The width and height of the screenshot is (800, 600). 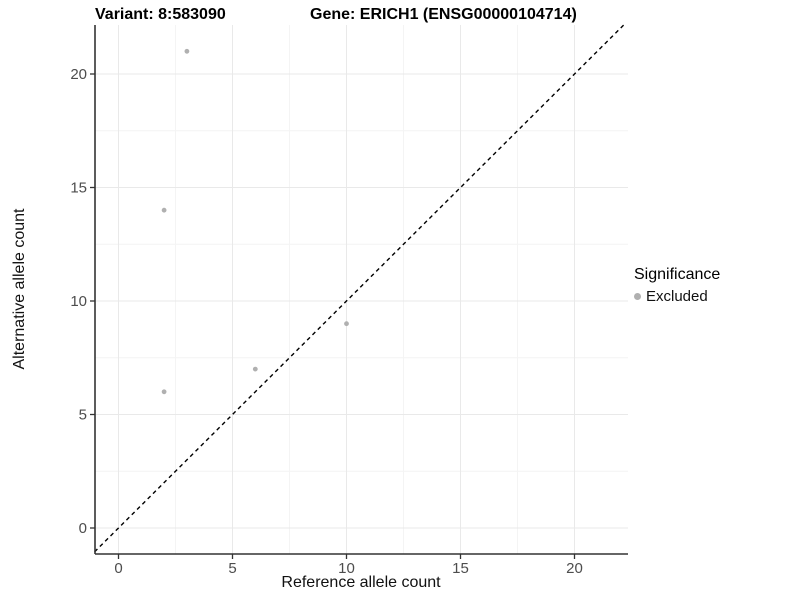 I want to click on y-tick-label: 15, so click(x=78, y=188).